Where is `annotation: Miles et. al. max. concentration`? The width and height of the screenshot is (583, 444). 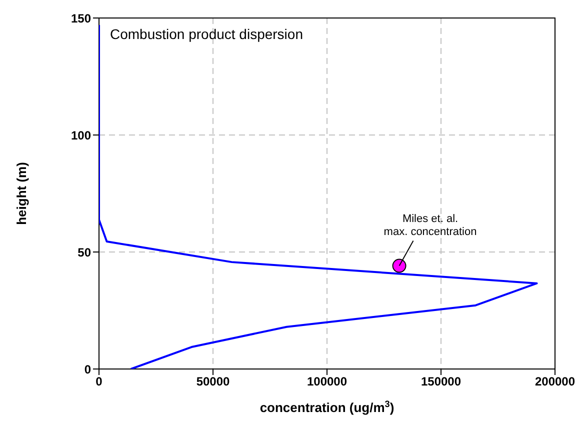 annotation: Miles et. al. max. concentration is located at coordinates (430, 225).